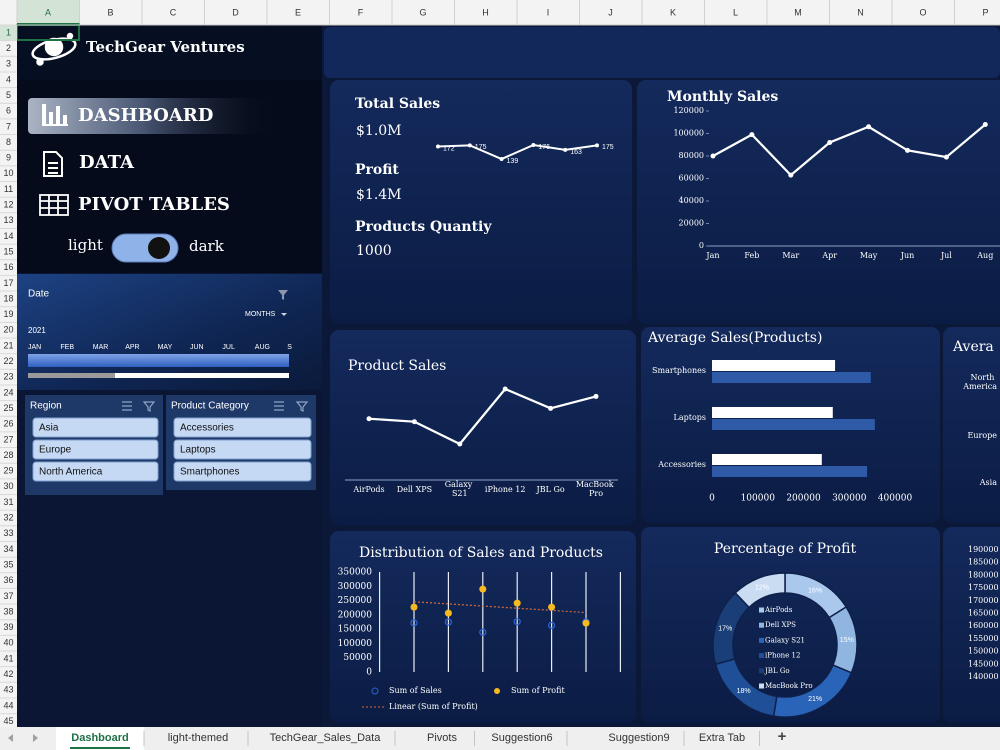  Describe the element at coordinates (215, 406) in the screenshot. I see `slicer-icons` at that location.